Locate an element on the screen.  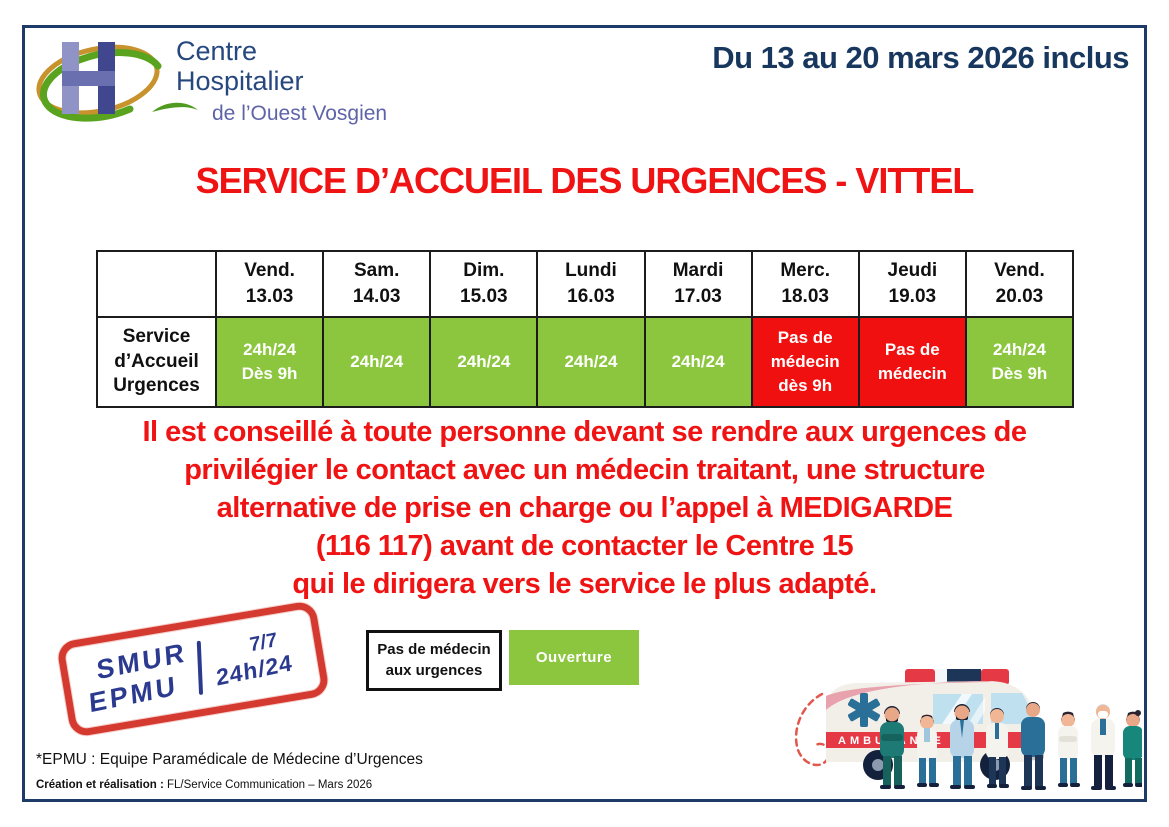
status-cell-3: 24h/24 is located at coordinates (591, 362).